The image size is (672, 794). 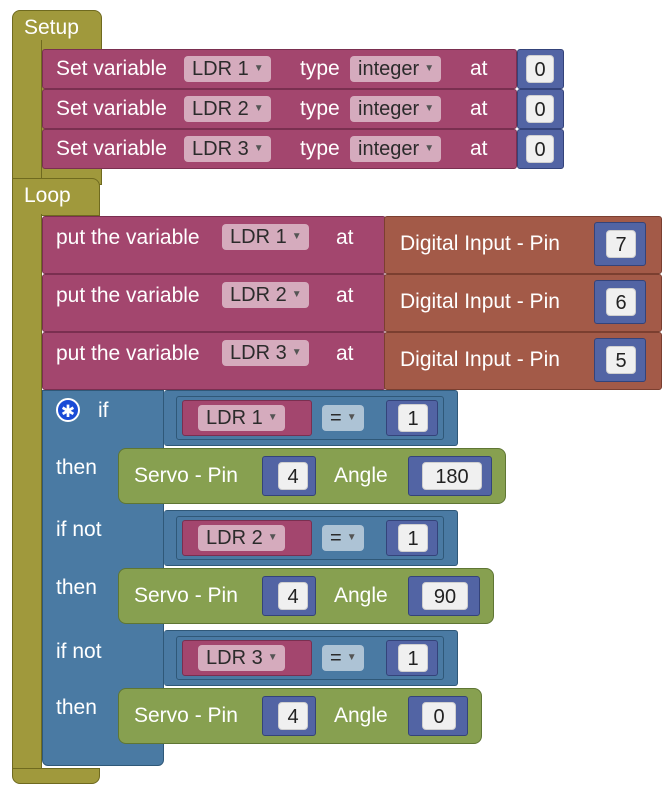 I want to click on angle-field: 90, so click(x=445, y=596).